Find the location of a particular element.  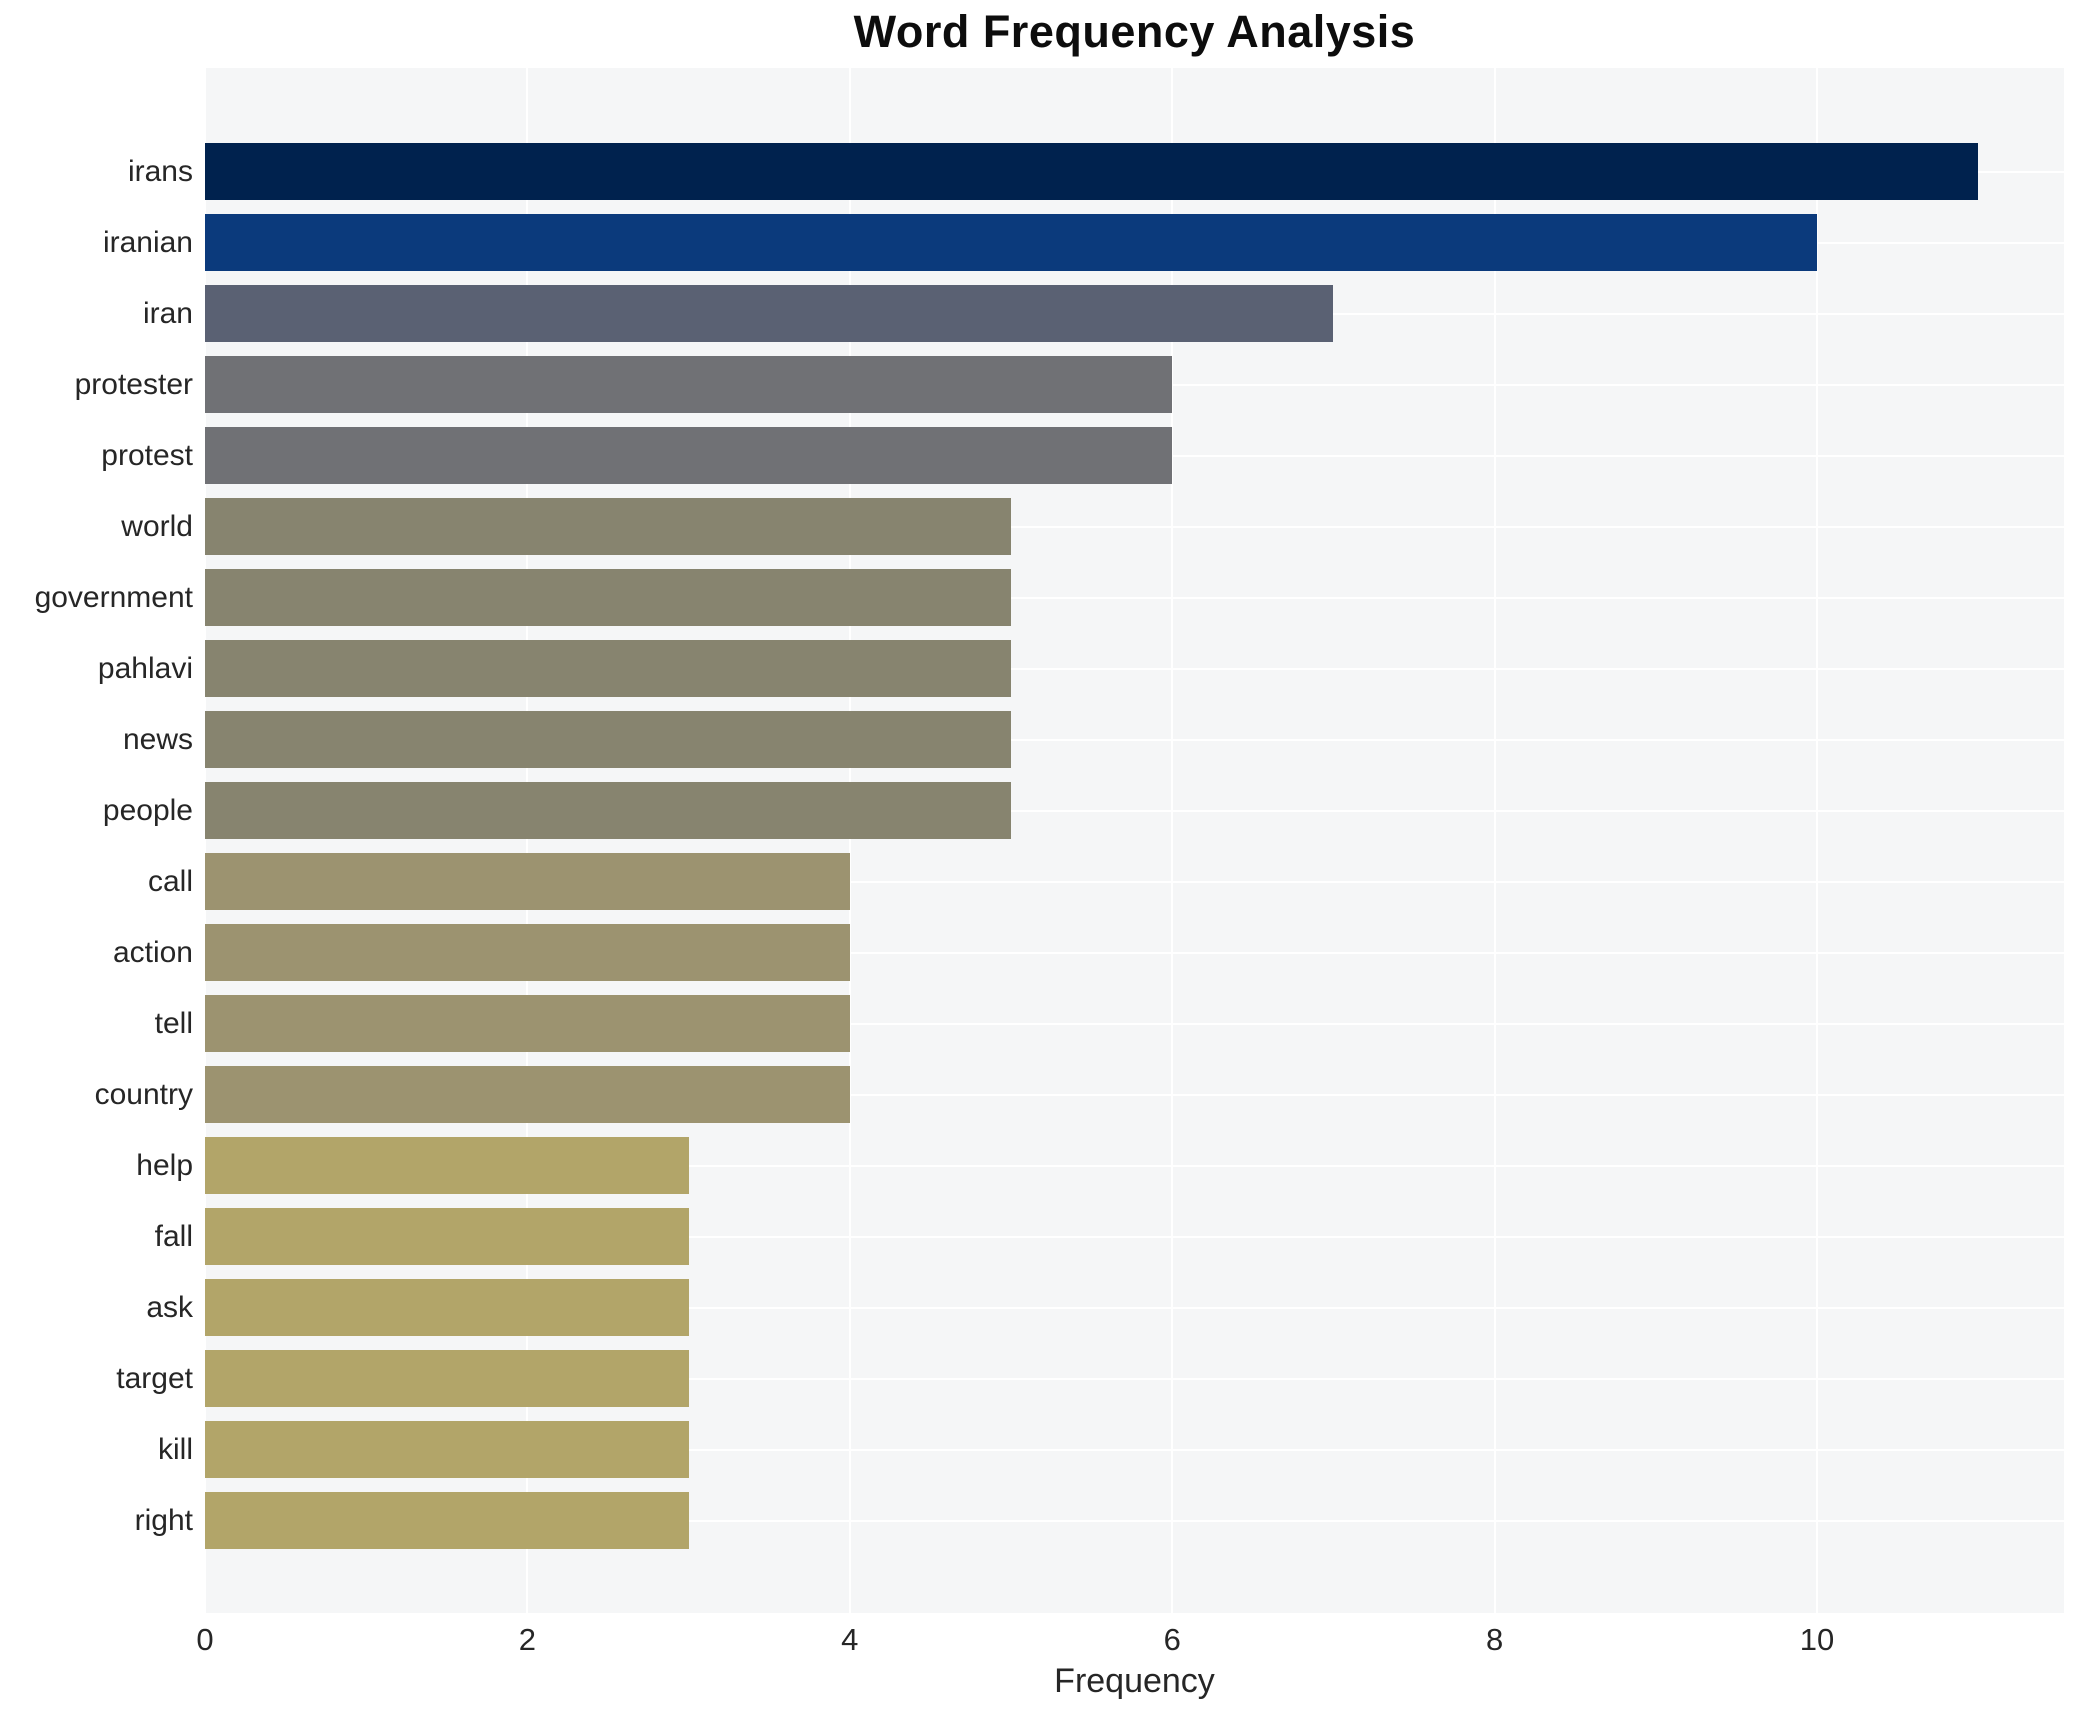

y-tick-label: call is located at coordinates (170, 881).